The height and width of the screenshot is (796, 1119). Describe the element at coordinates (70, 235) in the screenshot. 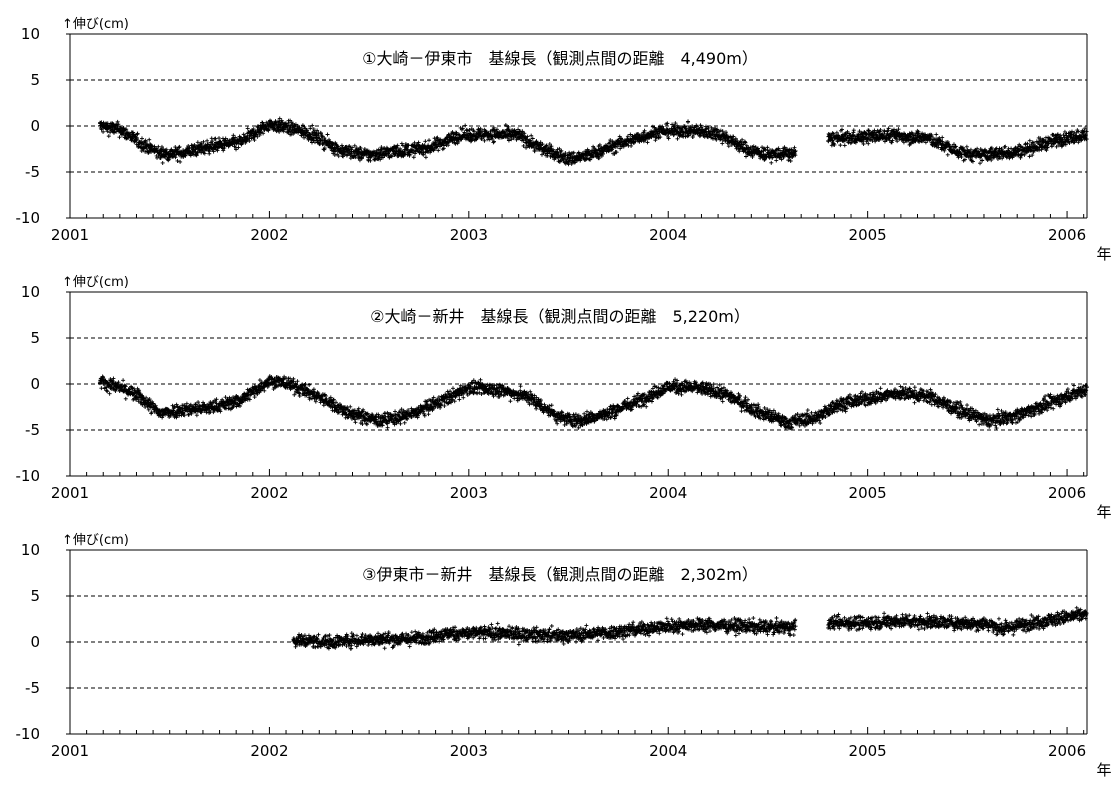

I see `x-tick-label: 2001` at that location.